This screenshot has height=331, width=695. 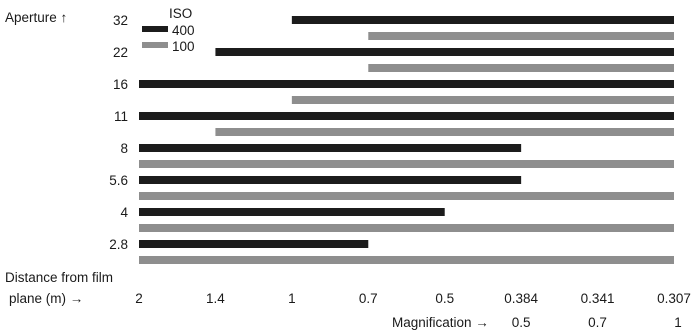 I want to click on x-tick-0-384: 0.384, so click(x=521, y=298).